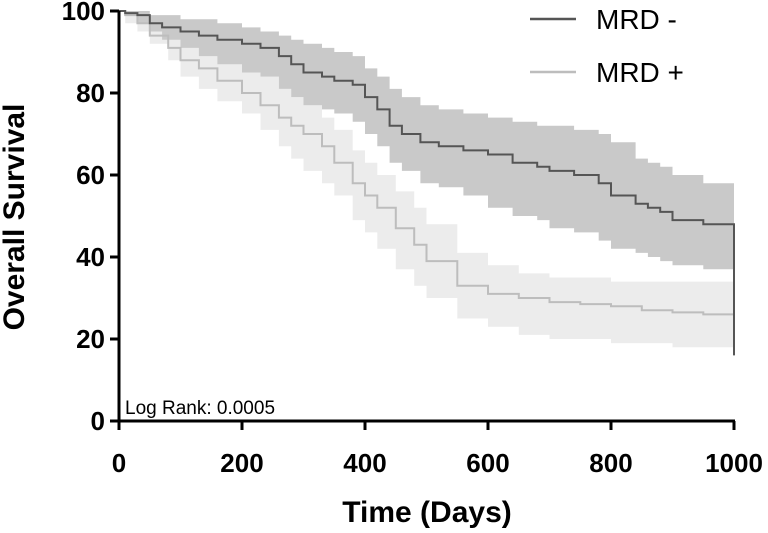 The image size is (768, 533). I want to click on x-tick-label: 400, so click(364, 463).